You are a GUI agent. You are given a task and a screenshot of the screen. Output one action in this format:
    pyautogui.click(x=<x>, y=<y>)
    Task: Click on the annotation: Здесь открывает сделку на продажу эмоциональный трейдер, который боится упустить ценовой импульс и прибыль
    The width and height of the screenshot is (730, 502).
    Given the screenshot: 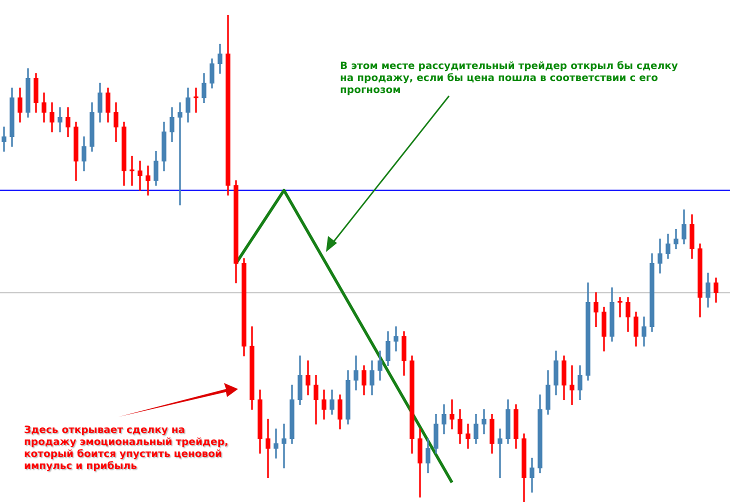 What is the action you would take?
    pyautogui.click(x=127, y=449)
    